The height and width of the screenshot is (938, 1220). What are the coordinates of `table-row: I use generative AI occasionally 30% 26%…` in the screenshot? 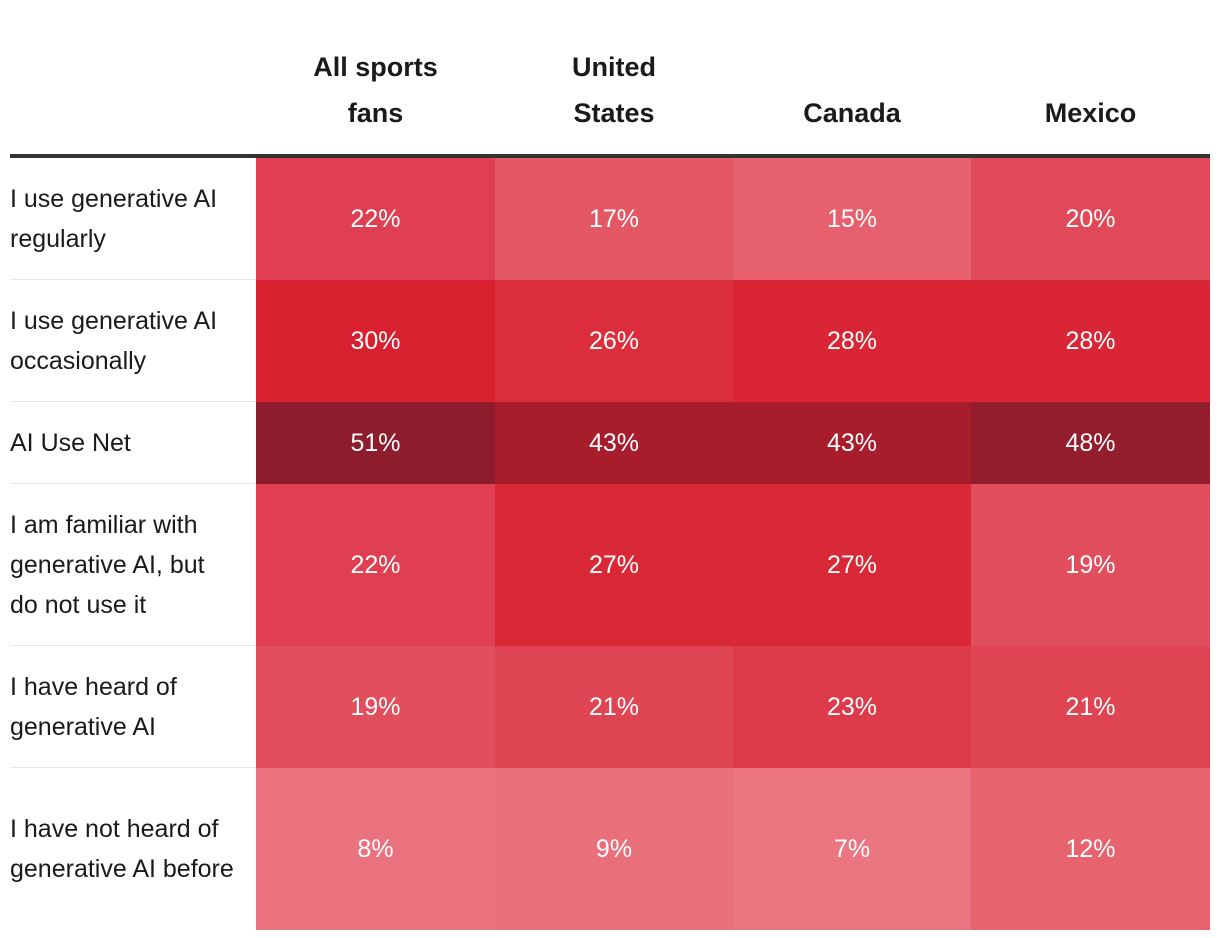 It's located at (610, 341).